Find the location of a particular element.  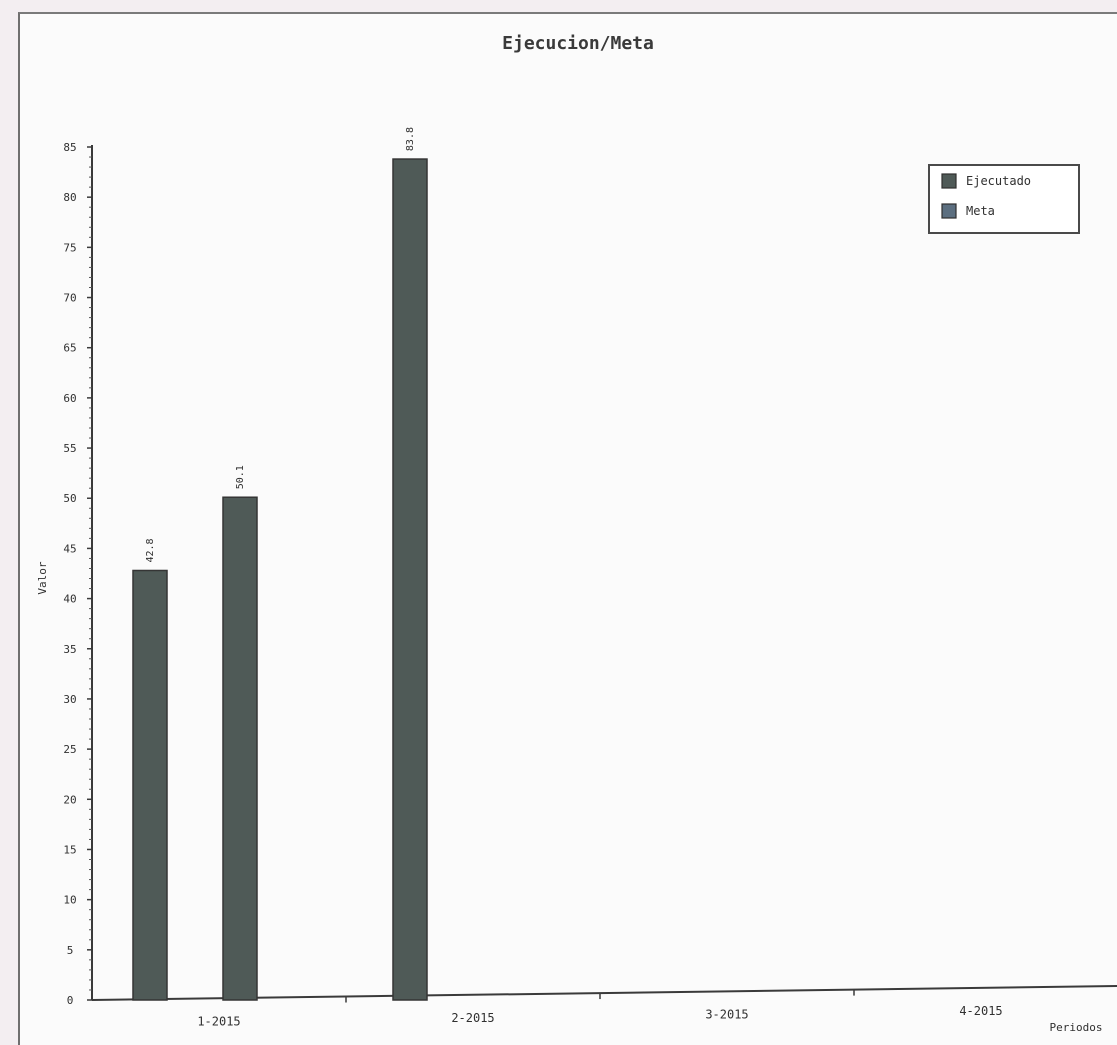

y-tick-label: 30 is located at coordinates (69, 699).